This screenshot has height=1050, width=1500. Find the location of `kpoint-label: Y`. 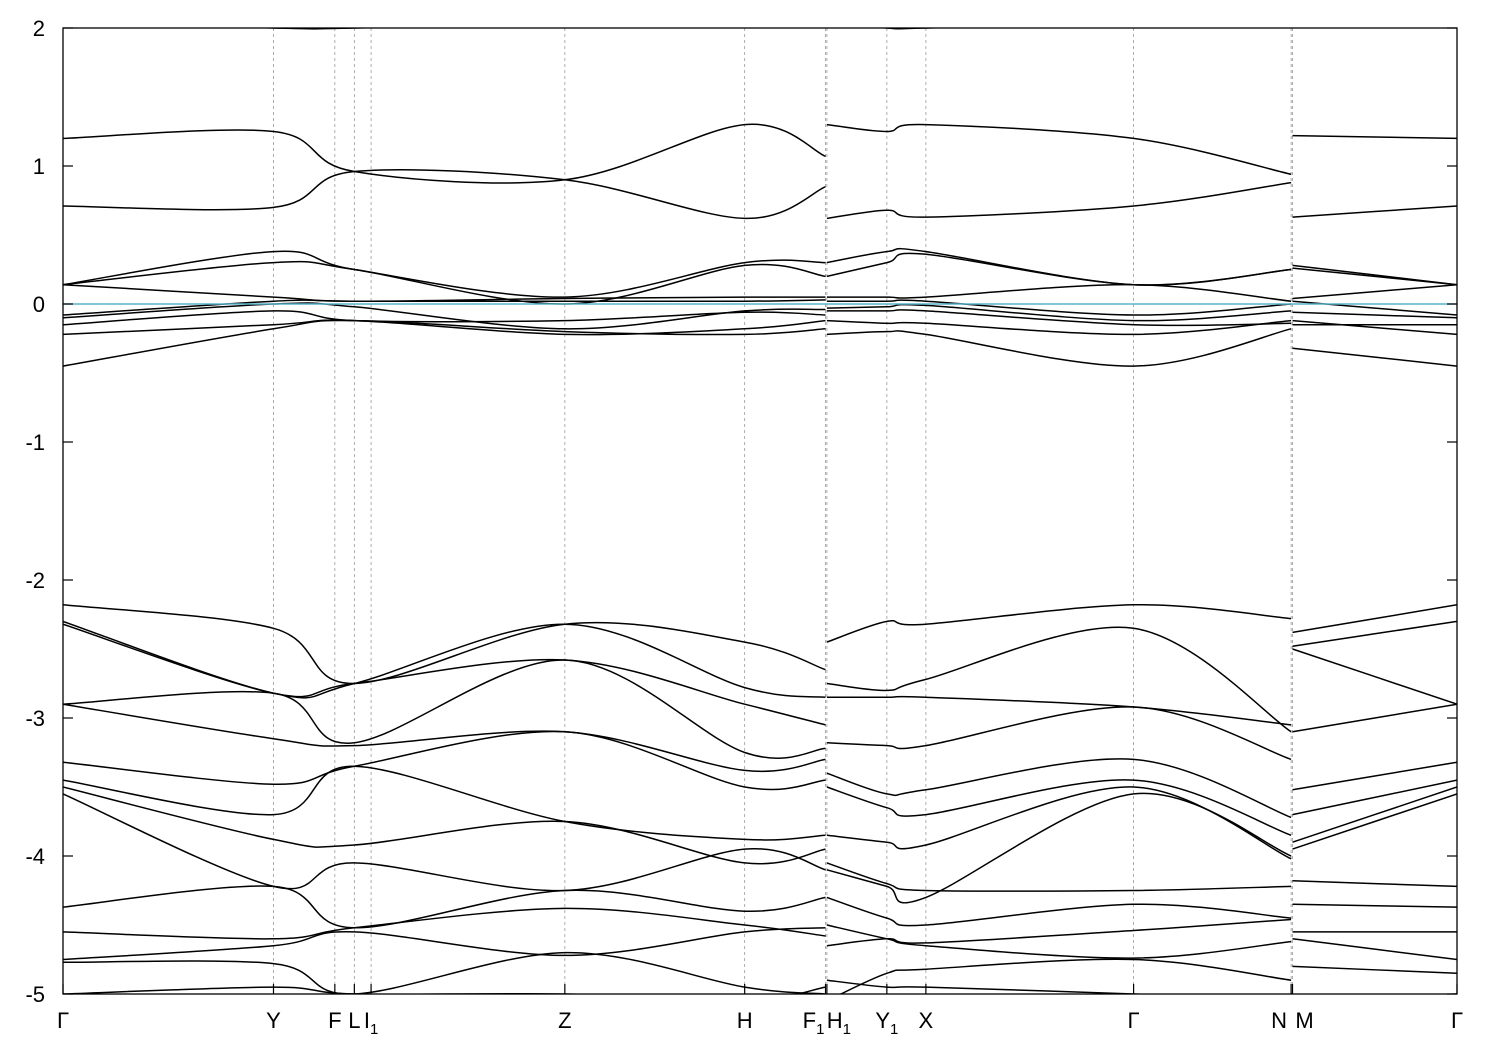

kpoint-label: Y is located at coordinates (273, 1020).